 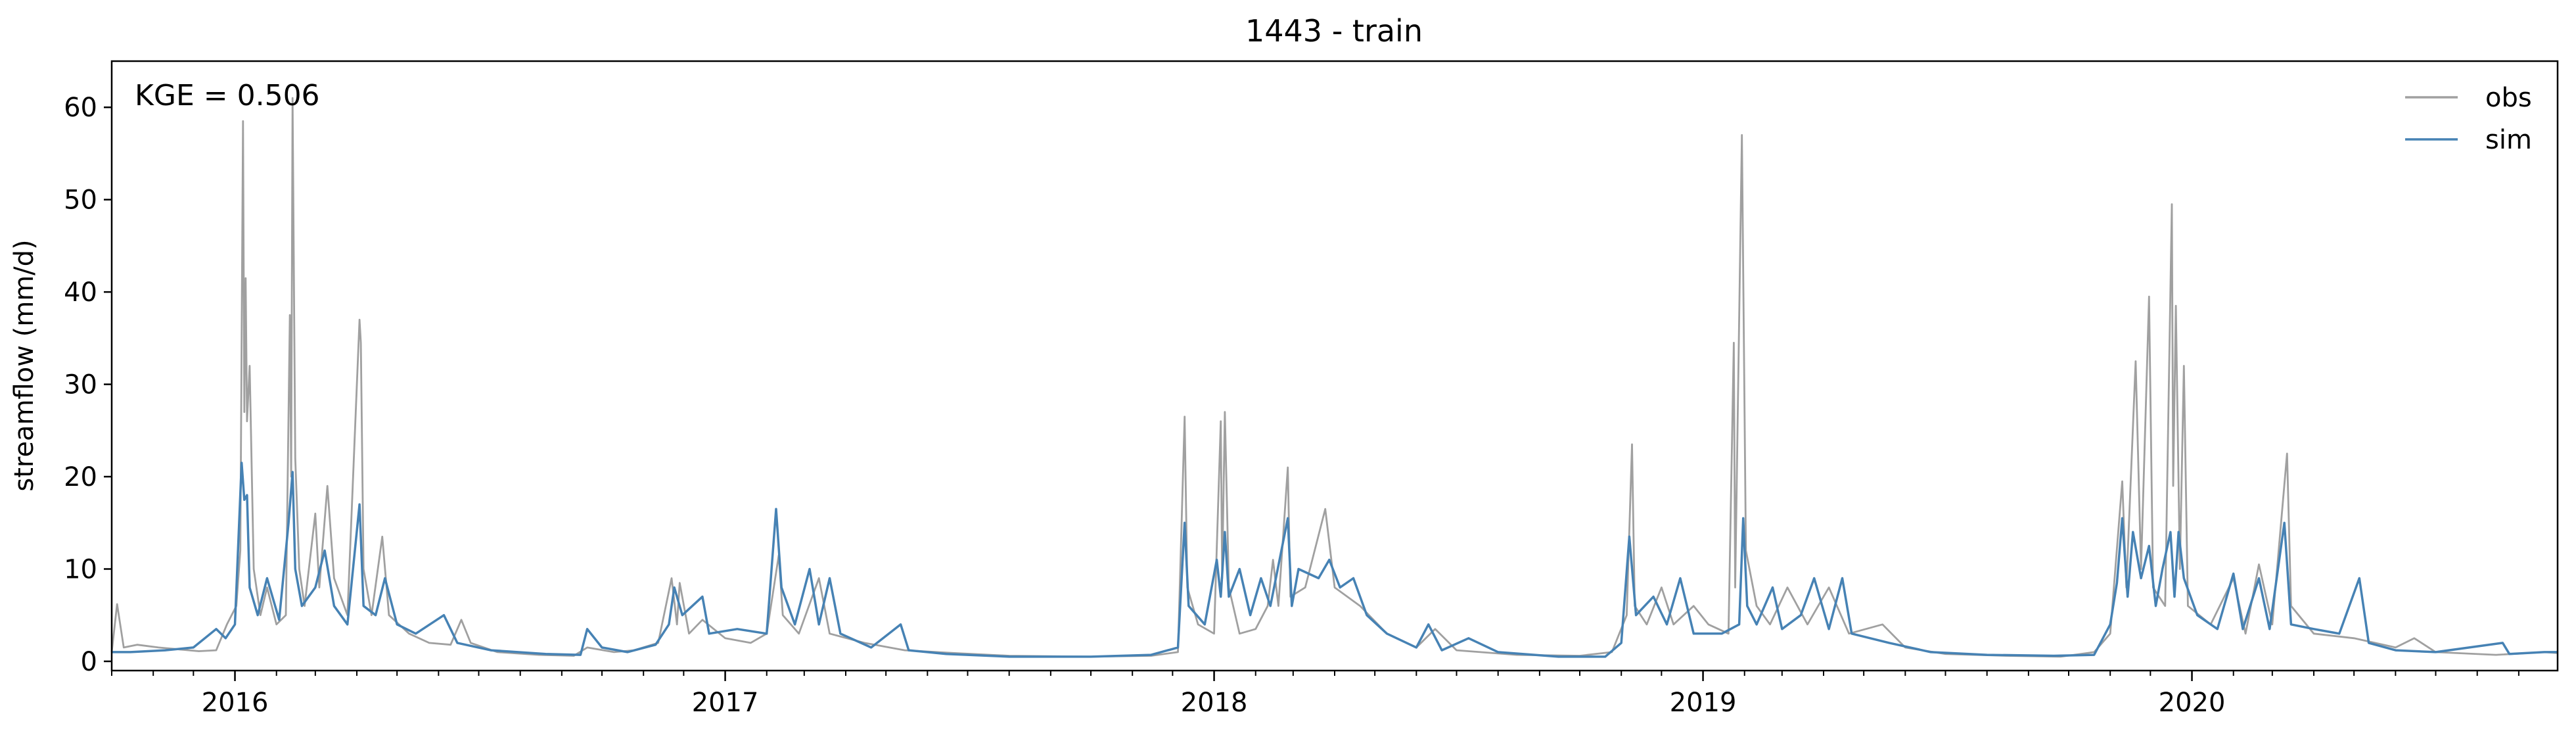 What do you see at coordinates (2468, 119) in the screenshot?
I see `legend: obs sim` at bounding box center [2468, 119].